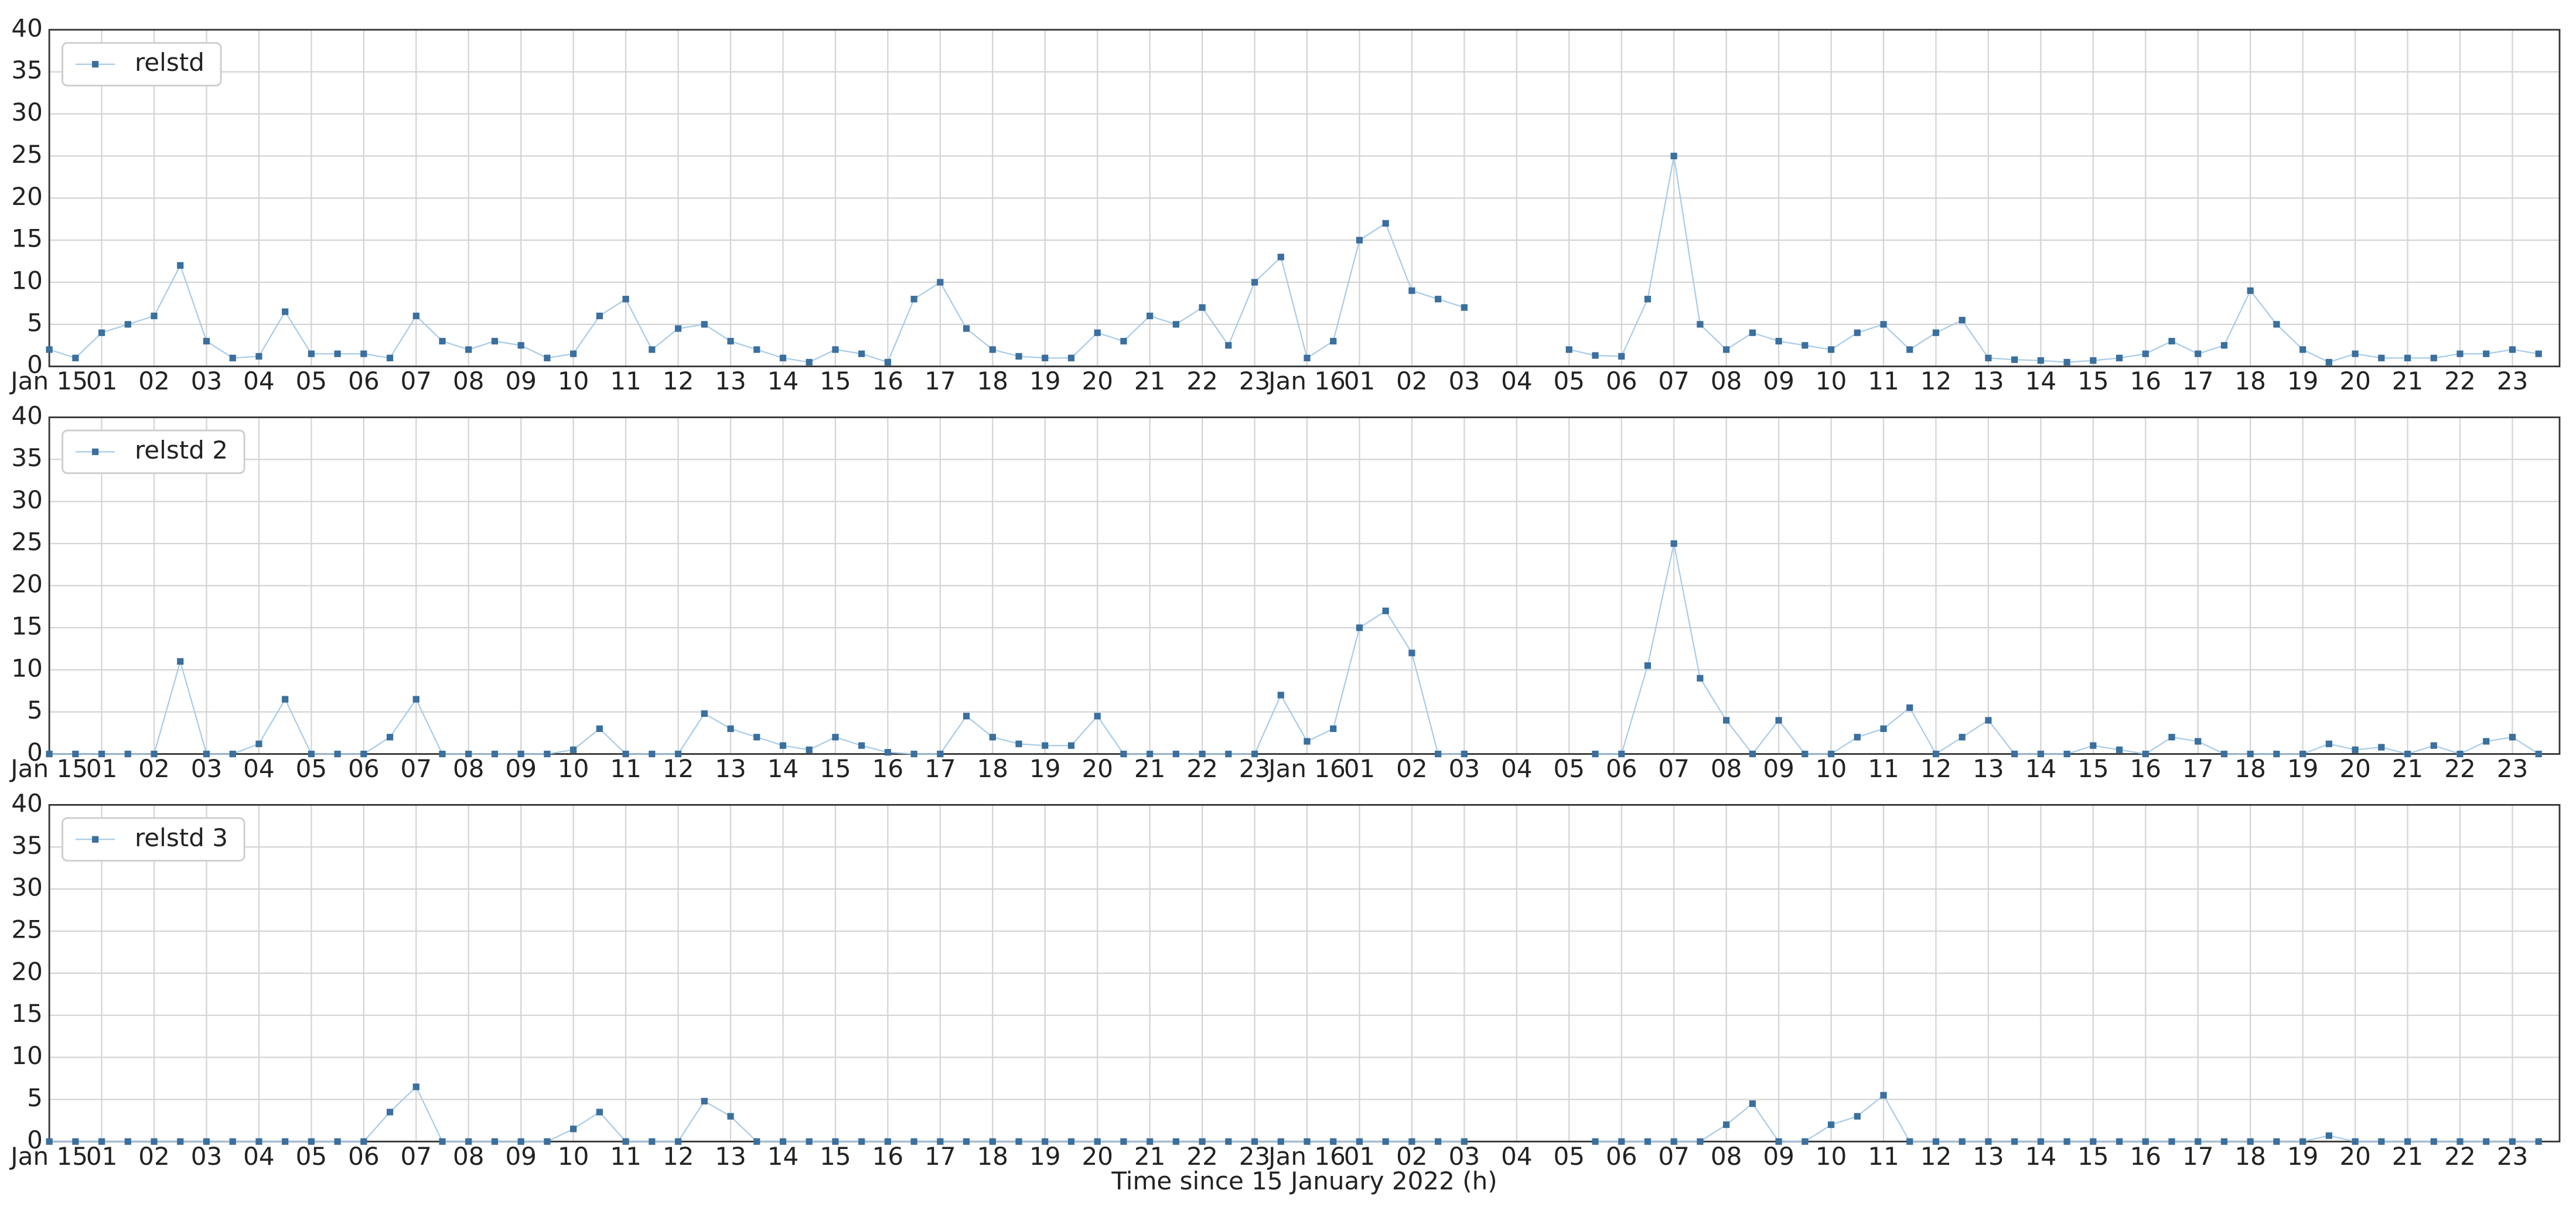 The width and height of the screenshot is (2576, 1214). Describe the element at coordinates (27, 196) in the screenshot. I see `y-tick-label: 20` at that location.